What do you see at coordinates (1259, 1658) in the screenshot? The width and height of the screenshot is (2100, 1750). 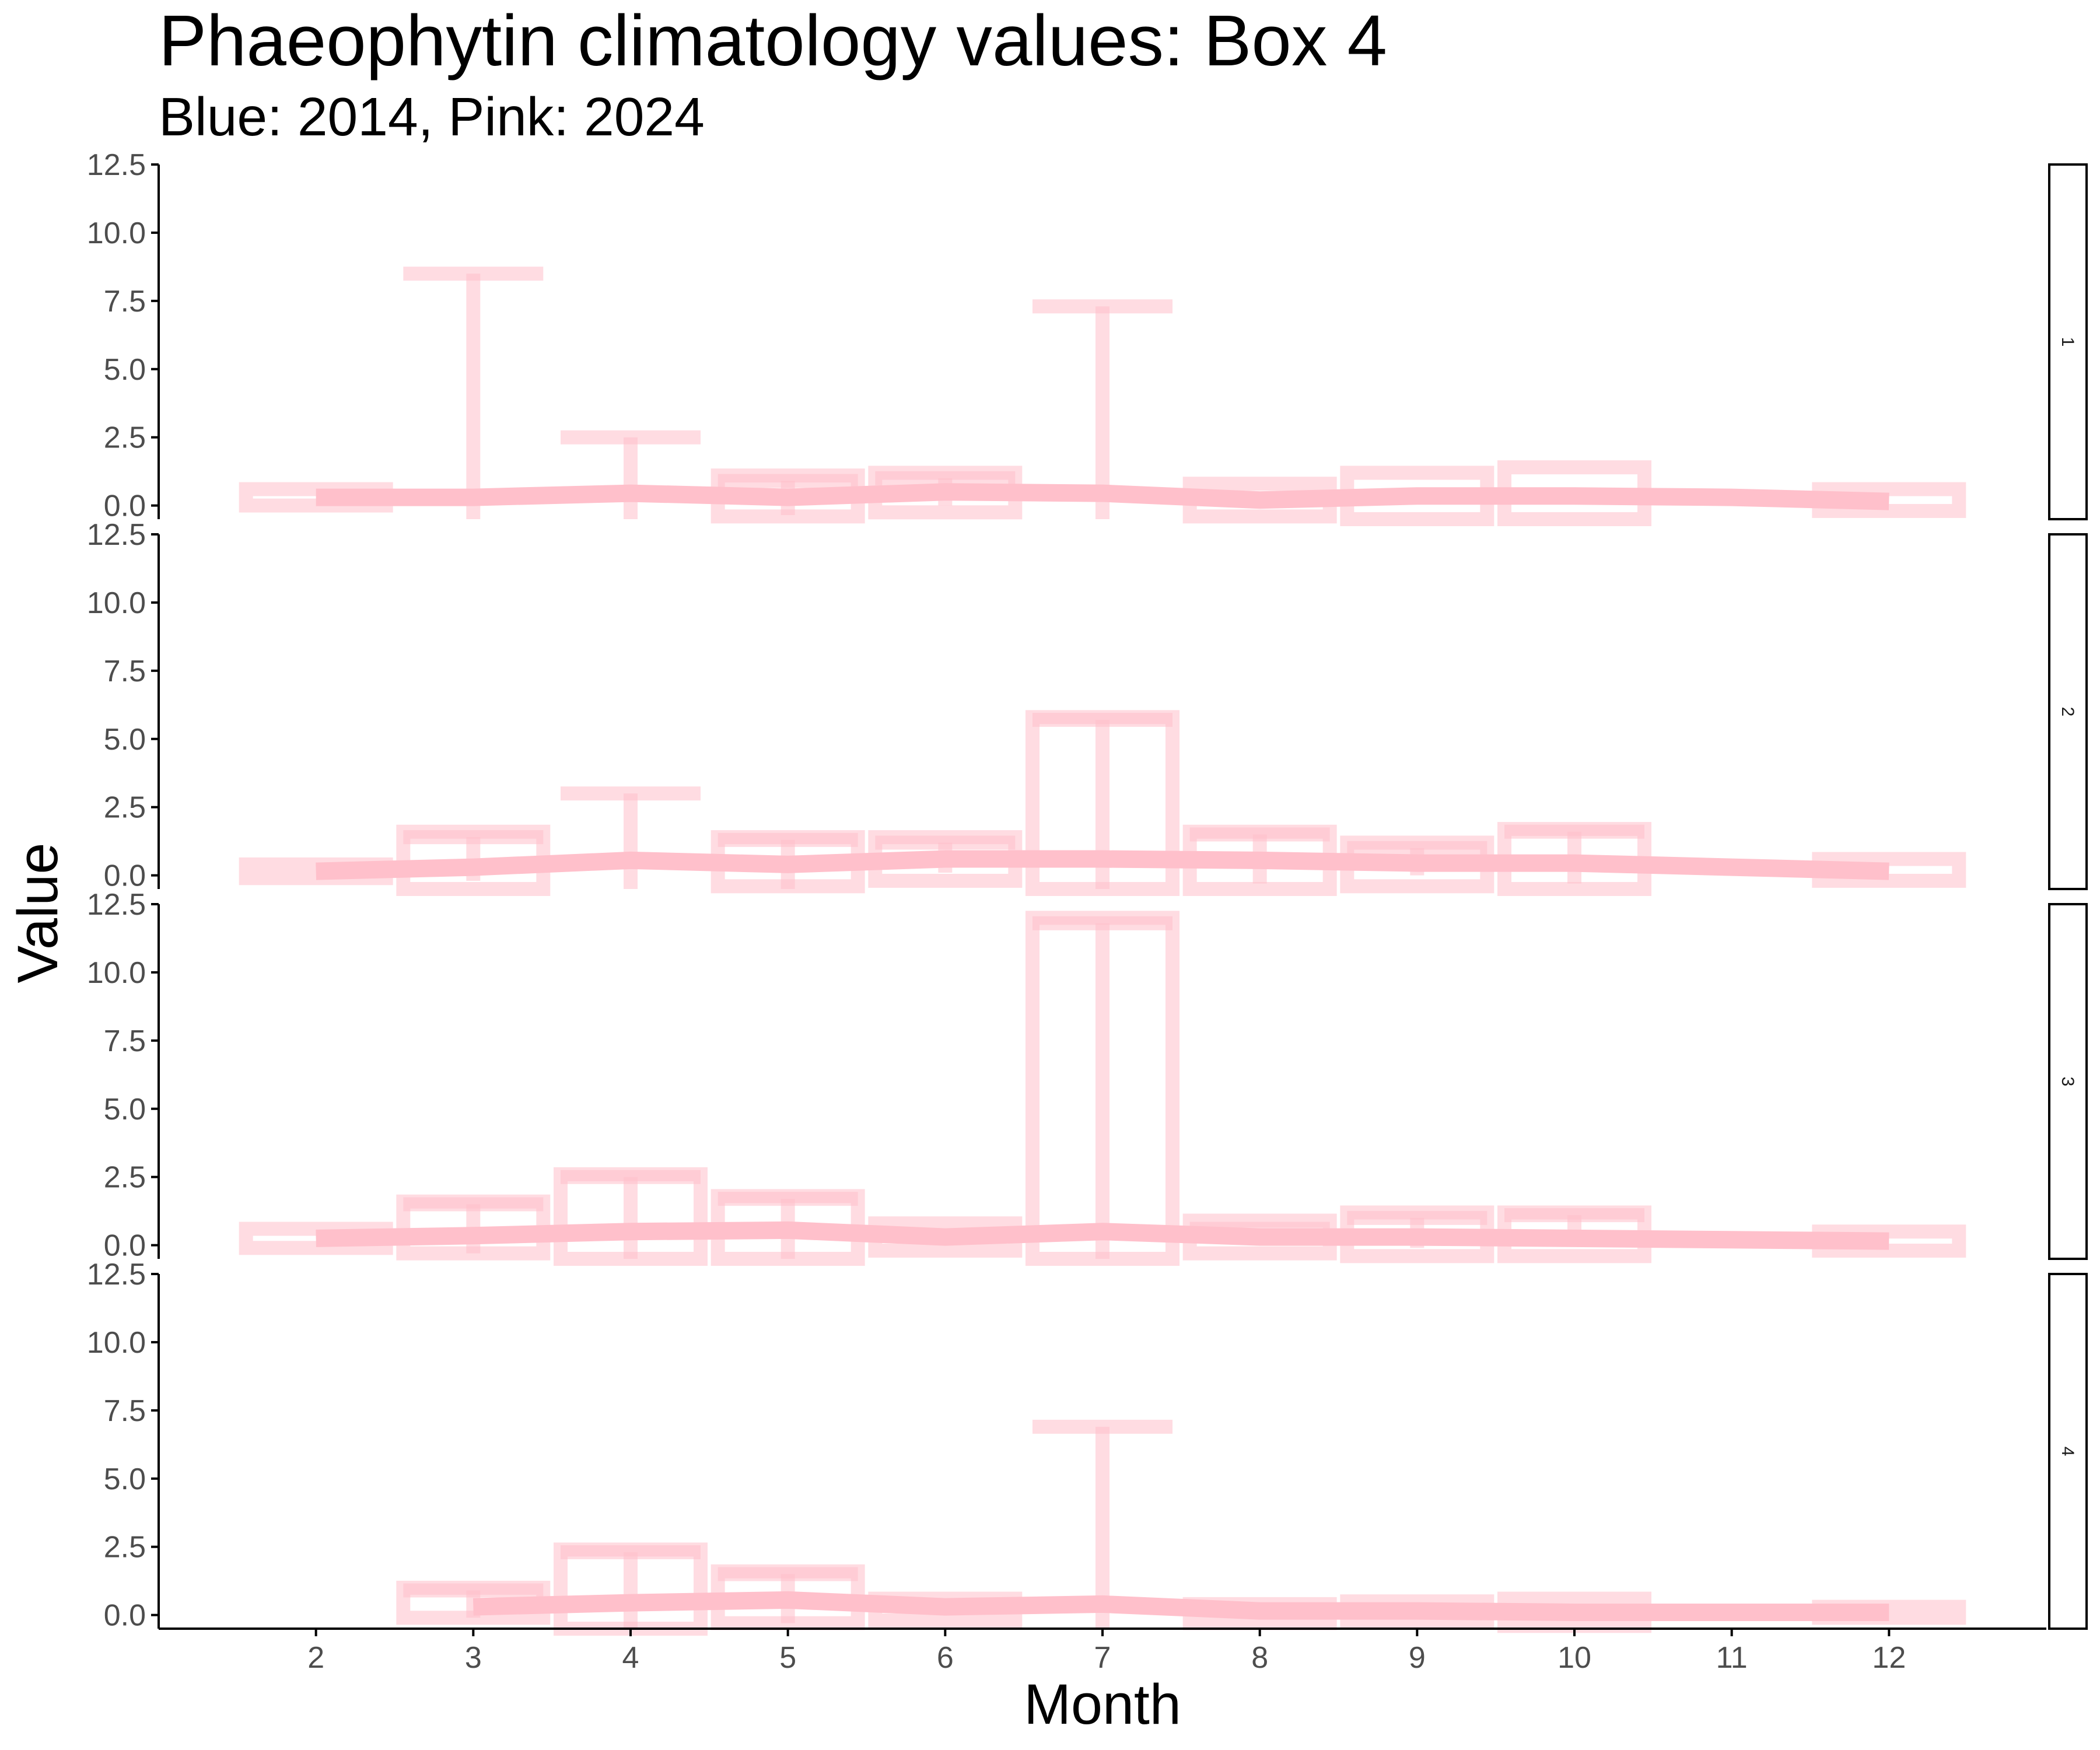 I see `x-tick-label: 8` at bounding box center [1259, 1658].